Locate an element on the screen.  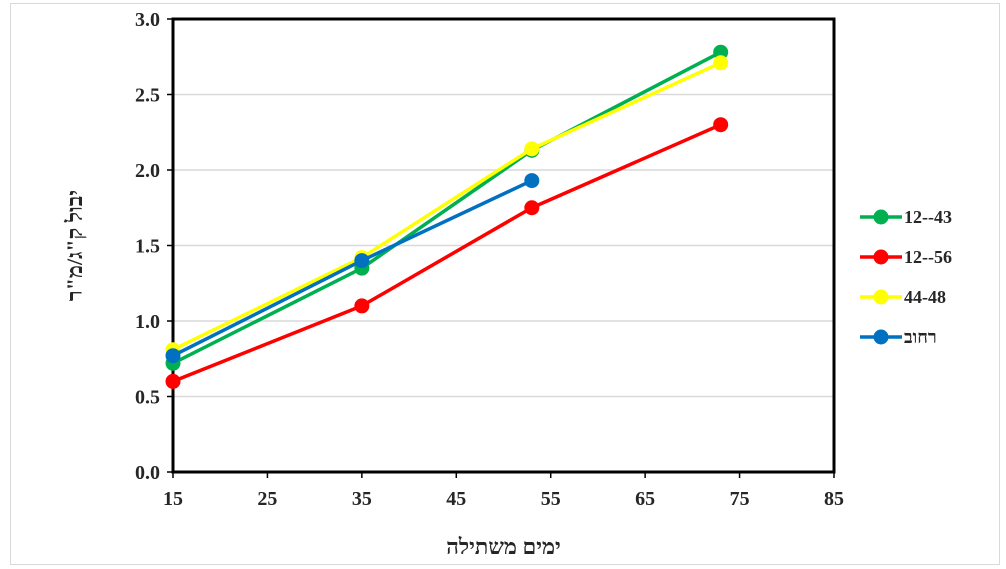
legend-item: 12--43 is located at coordinates (906, 217).